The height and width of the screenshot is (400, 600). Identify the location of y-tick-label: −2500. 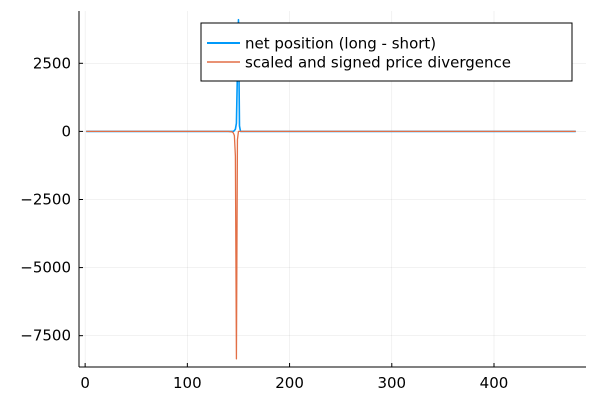
(45, 199).